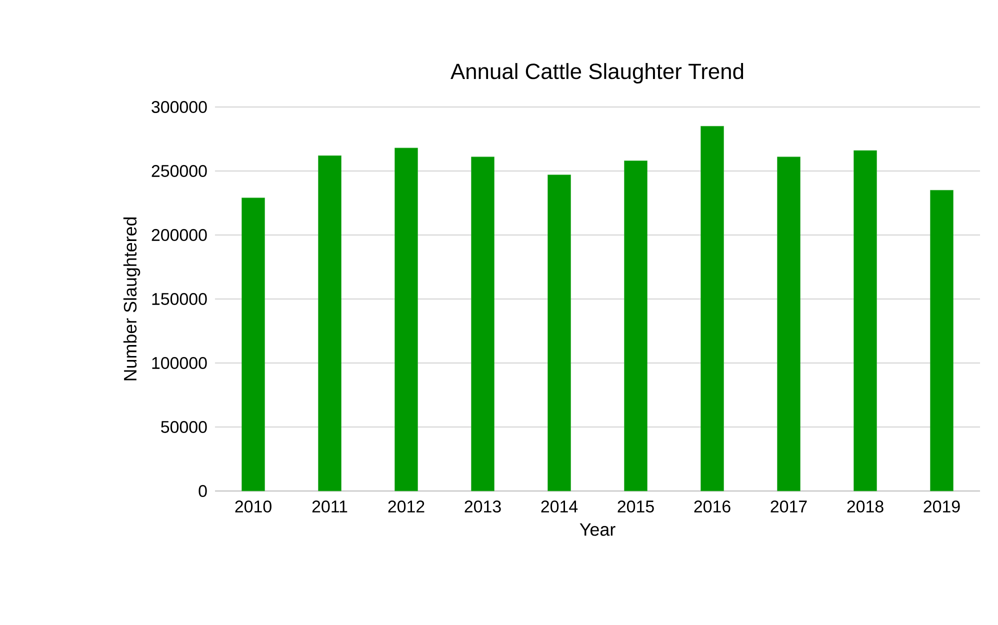 Image resolution: width=998 pixels, height=625 pixels. I want to click on x-tick-label: 2013, so click(482, 506).